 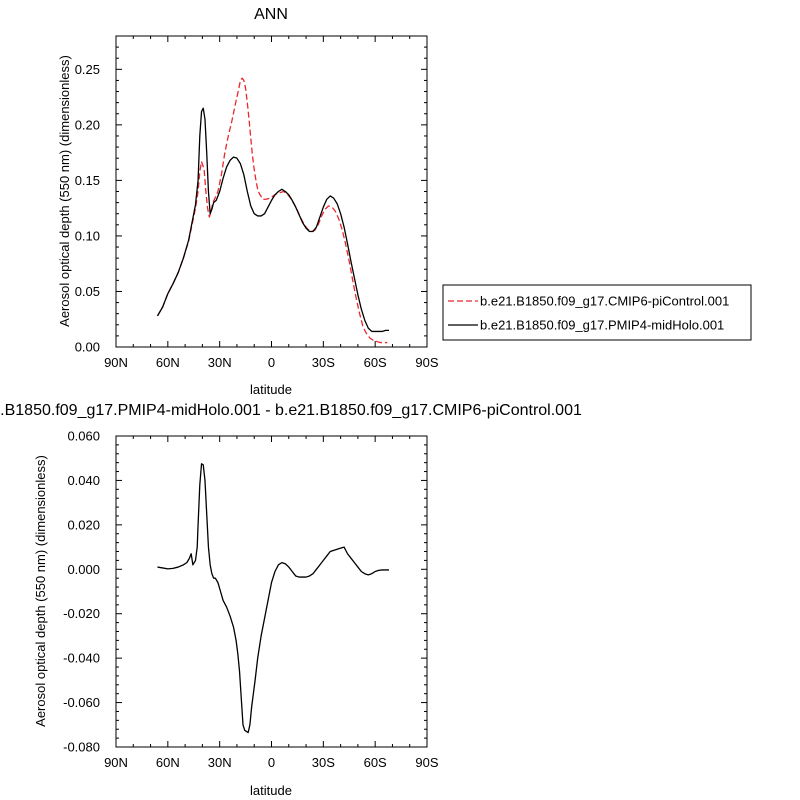 What do you see at coordinates (87, 235) in the screenshot?
I see `top-ytick-label-2: 0.10` at bounding box center [87, 235].